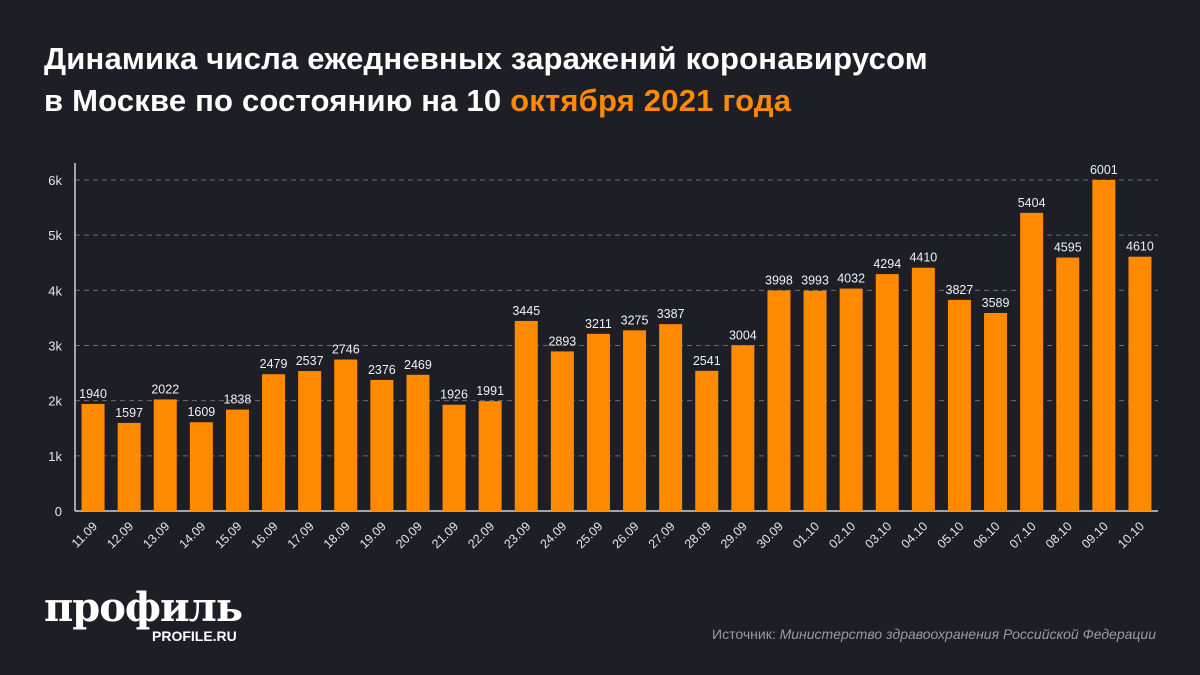 The image size is (1200, 675). What do you see at coordinates (55, 180) in the screenshot?
I see `y-tick-label: 6k` at bounding box center [55, 180].